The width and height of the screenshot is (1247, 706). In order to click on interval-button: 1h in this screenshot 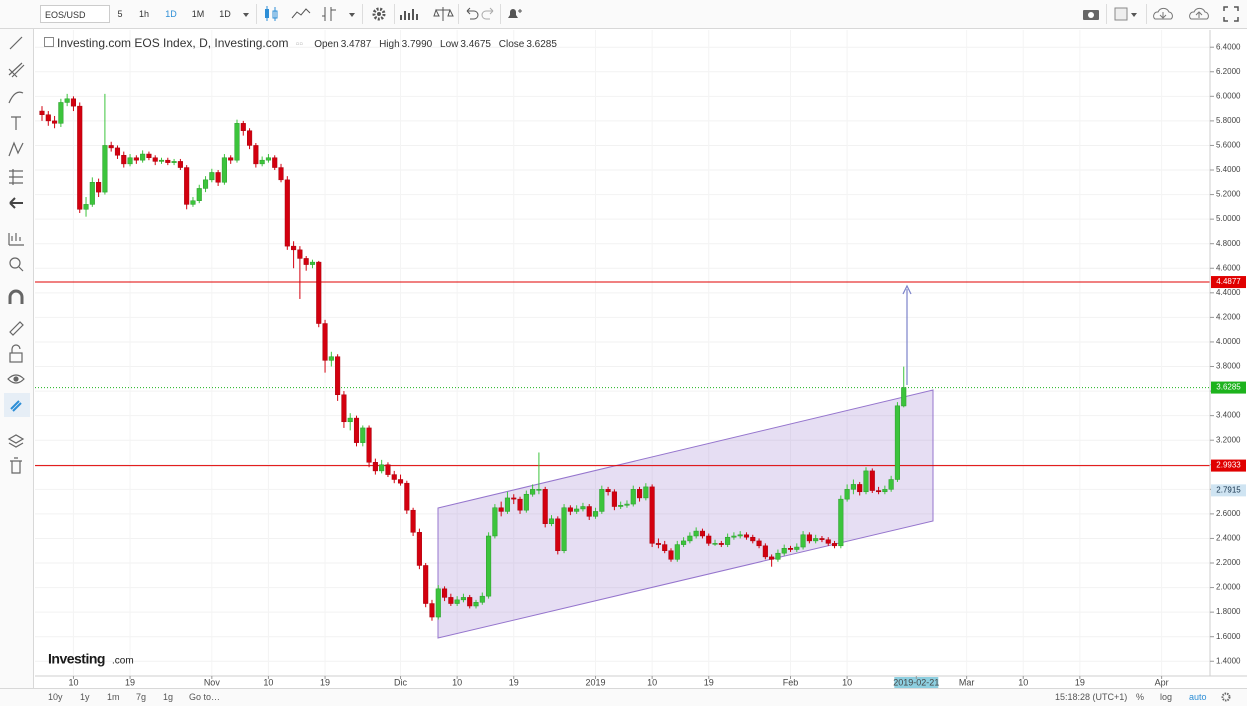, I will do `click(143, 14)`.